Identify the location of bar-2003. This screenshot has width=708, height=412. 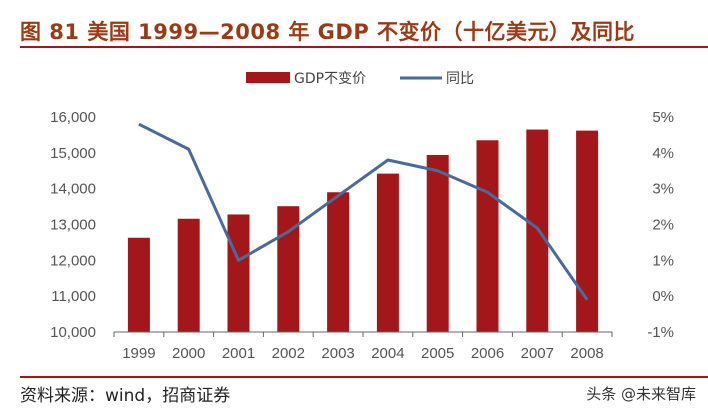
(338, 262).